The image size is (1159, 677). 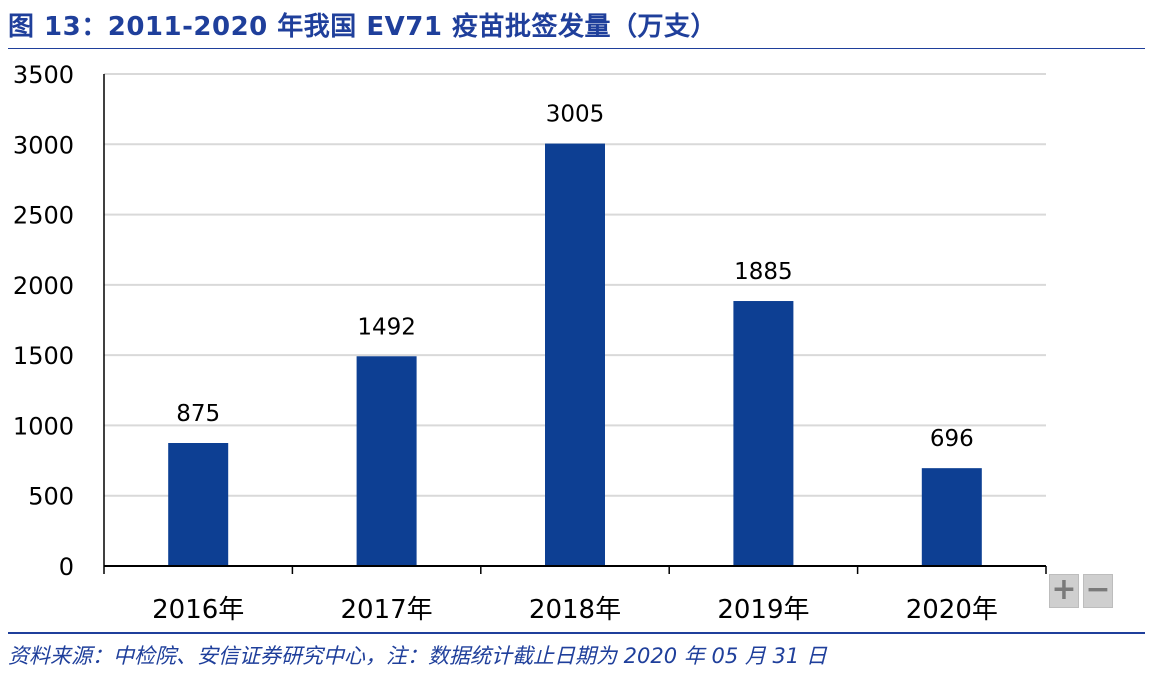 I want to click on data-label: 3005, so click(x=575, y=115).